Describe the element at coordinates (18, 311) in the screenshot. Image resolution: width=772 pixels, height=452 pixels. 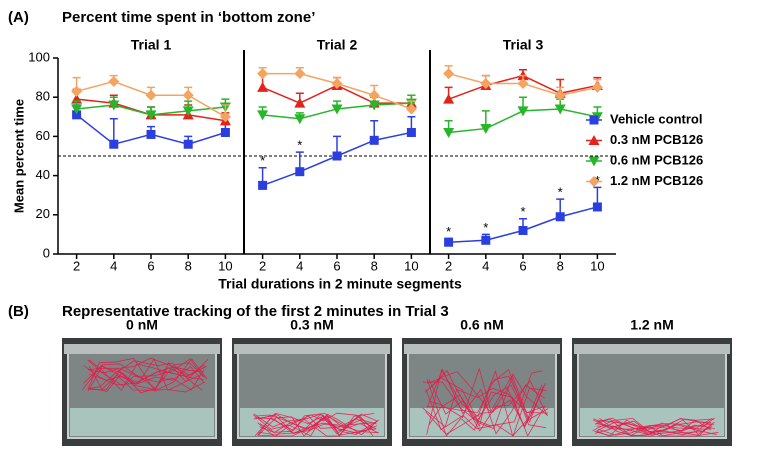
I see `panel-label: (B)` at that location.